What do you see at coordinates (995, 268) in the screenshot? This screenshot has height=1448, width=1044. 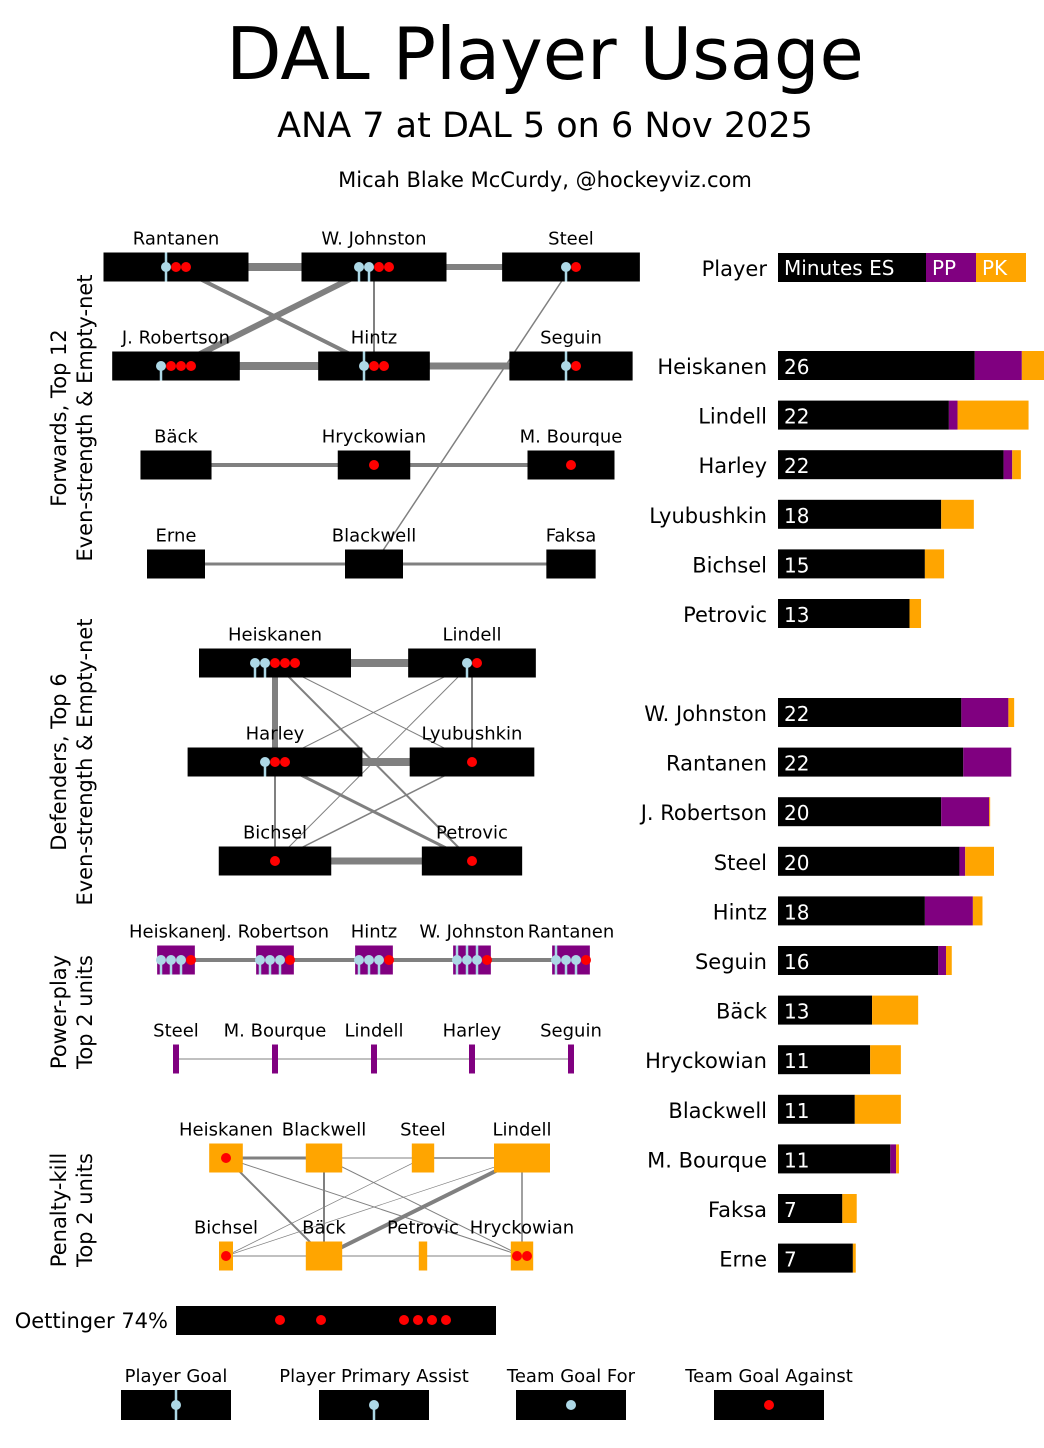 I see `legend-label: PK` at bounding box center [995, 268].